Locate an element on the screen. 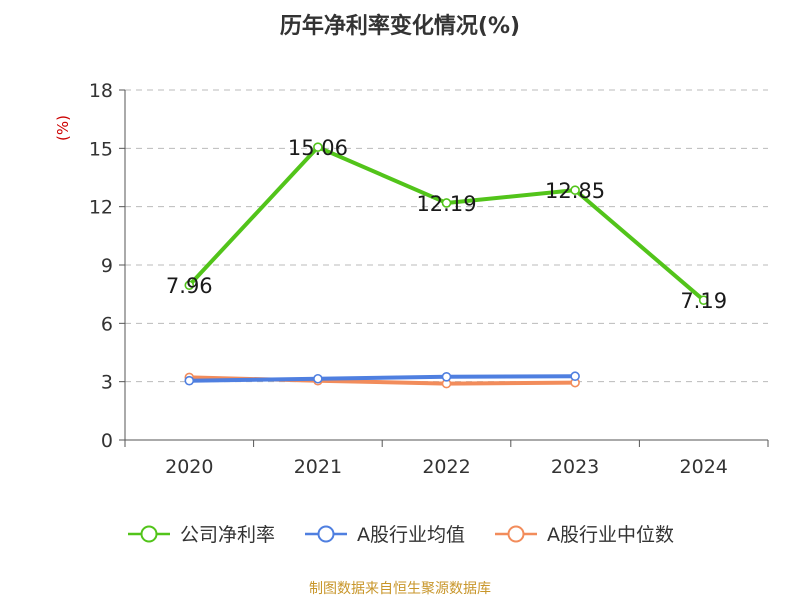  y-tick-label: 15 is located at coordinates (101, 149).